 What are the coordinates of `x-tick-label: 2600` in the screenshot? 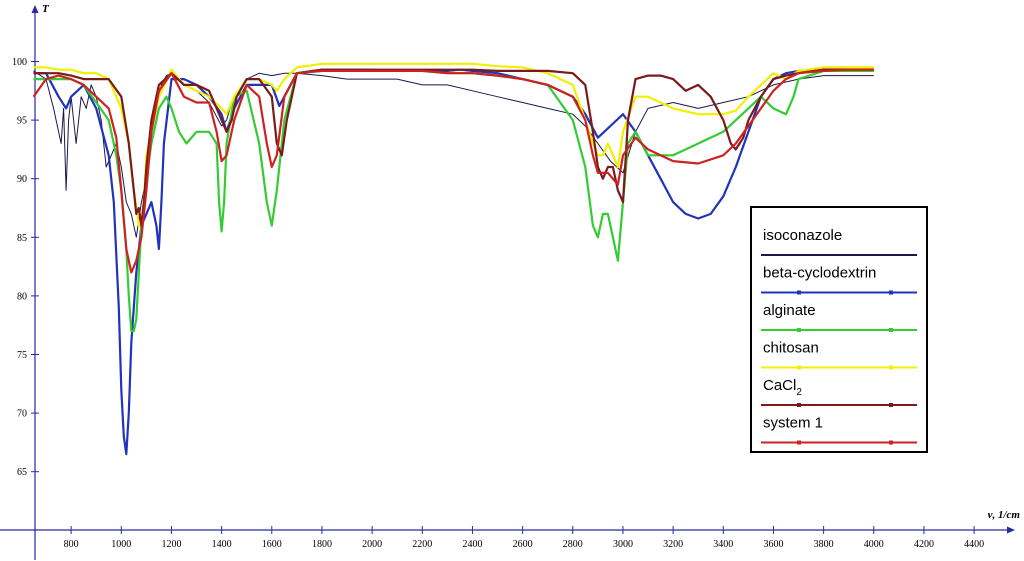 It's located at (523, 544).